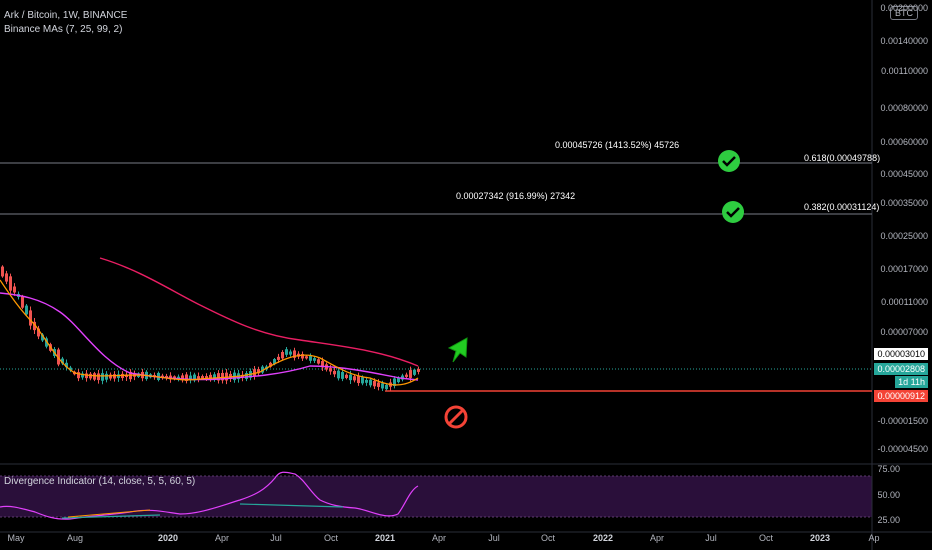 The width and height of the screenshot is (932, 550). Describe the element at coordinates (516, 196) in the screenshot. I see `fib-measure-0382: 0.00027342 (916.99%) 27342` at that location.